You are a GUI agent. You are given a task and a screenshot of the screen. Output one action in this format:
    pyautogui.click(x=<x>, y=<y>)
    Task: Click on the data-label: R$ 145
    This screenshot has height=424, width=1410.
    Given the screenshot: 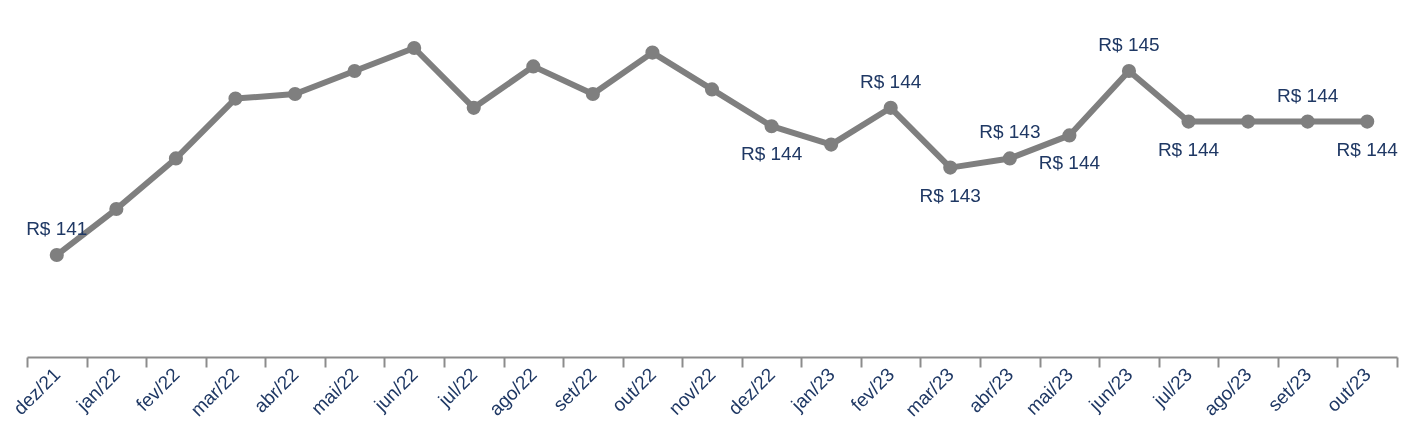 What is the action you would take?
    pyautogui.click(x=1129, y=44)
    